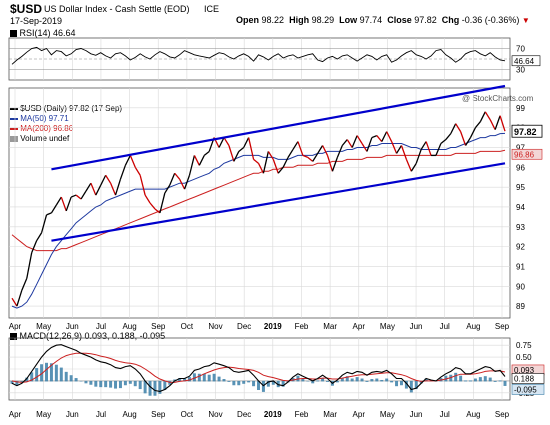  What do you see at coordinates (14, 108) in the screenshot?
I see `price-swatch` at bounding box center [14, 108].